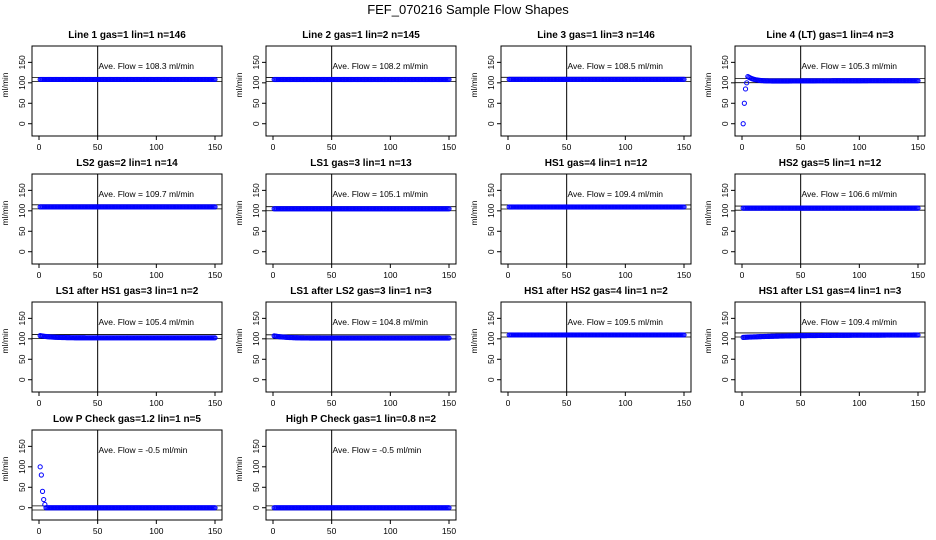 The width and height of the screenshot is (936, 540). I want to click on panel-title: Line 4 (LT) gas=1 lin=4 n=3, so click(830, 35).